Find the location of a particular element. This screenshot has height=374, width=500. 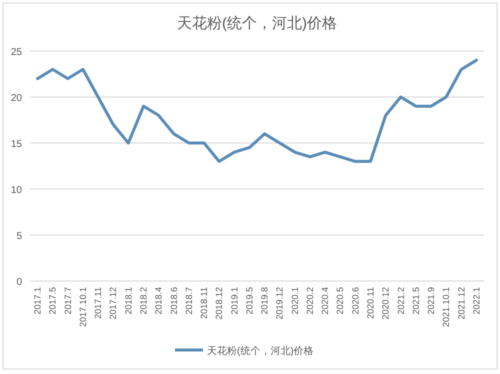

x-tick-label: 2017.1 is located at coordinates (37, 301).